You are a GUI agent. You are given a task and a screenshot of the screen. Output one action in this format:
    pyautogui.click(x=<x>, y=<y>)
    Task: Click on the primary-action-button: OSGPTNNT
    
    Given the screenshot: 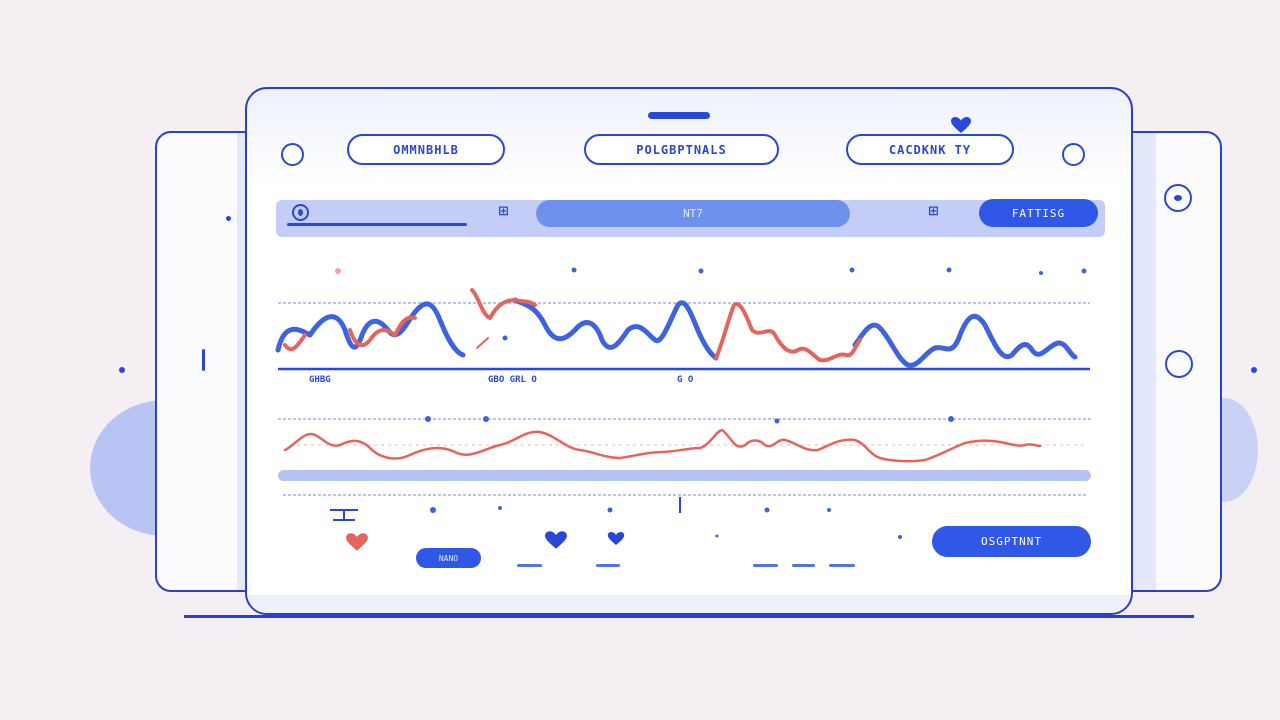 What is the action you would take?
    pyautogui.click(x=1011, y=541)
    